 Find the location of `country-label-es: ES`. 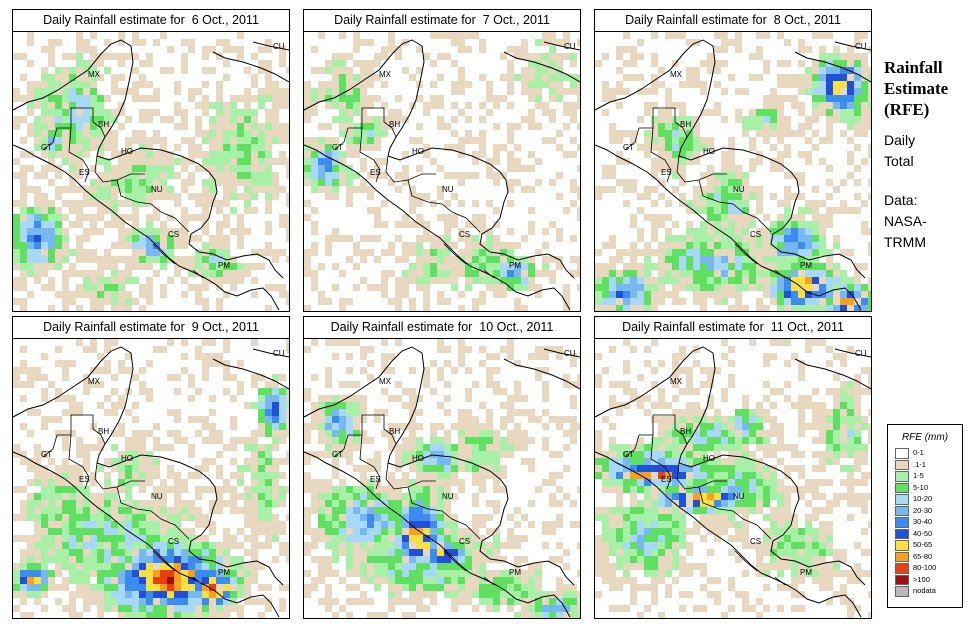

country-label-es: ES is located at coordinates (84, 479).